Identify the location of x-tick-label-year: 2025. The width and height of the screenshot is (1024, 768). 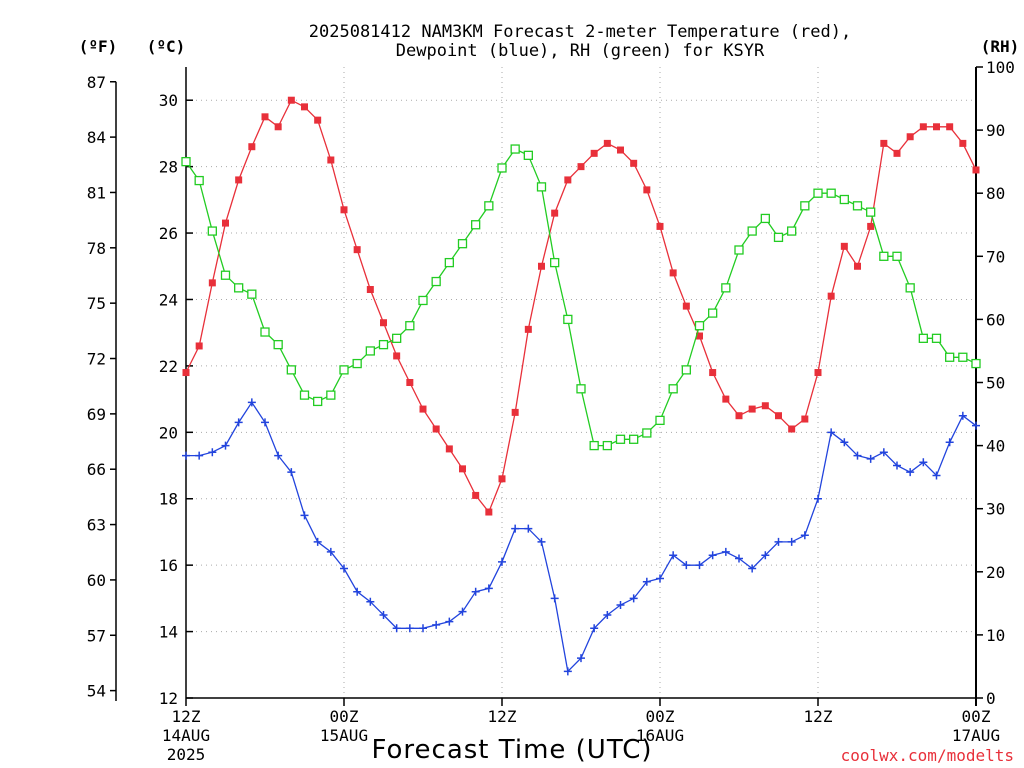
(186, 754).